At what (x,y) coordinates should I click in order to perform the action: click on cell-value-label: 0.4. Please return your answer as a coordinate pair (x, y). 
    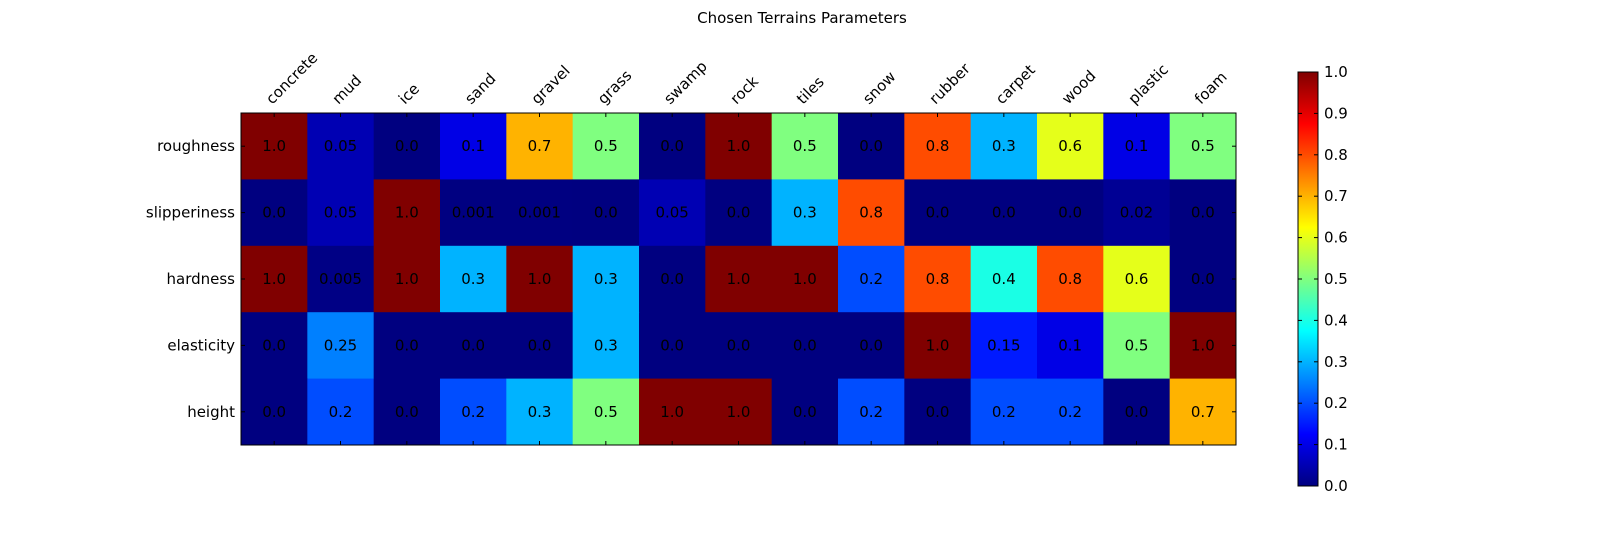
    Looking at the image, I should click on (1004, 279).